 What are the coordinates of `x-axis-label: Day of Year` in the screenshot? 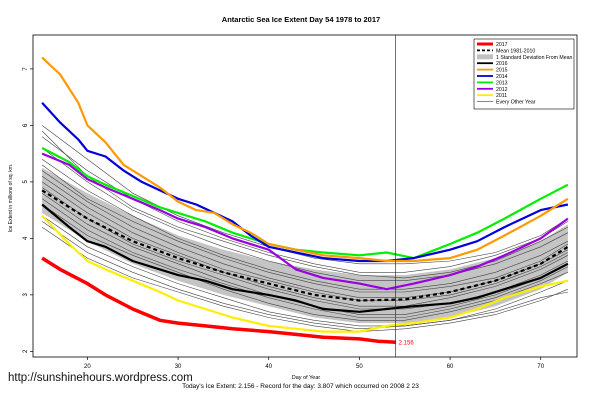 It's located at (306, 378).